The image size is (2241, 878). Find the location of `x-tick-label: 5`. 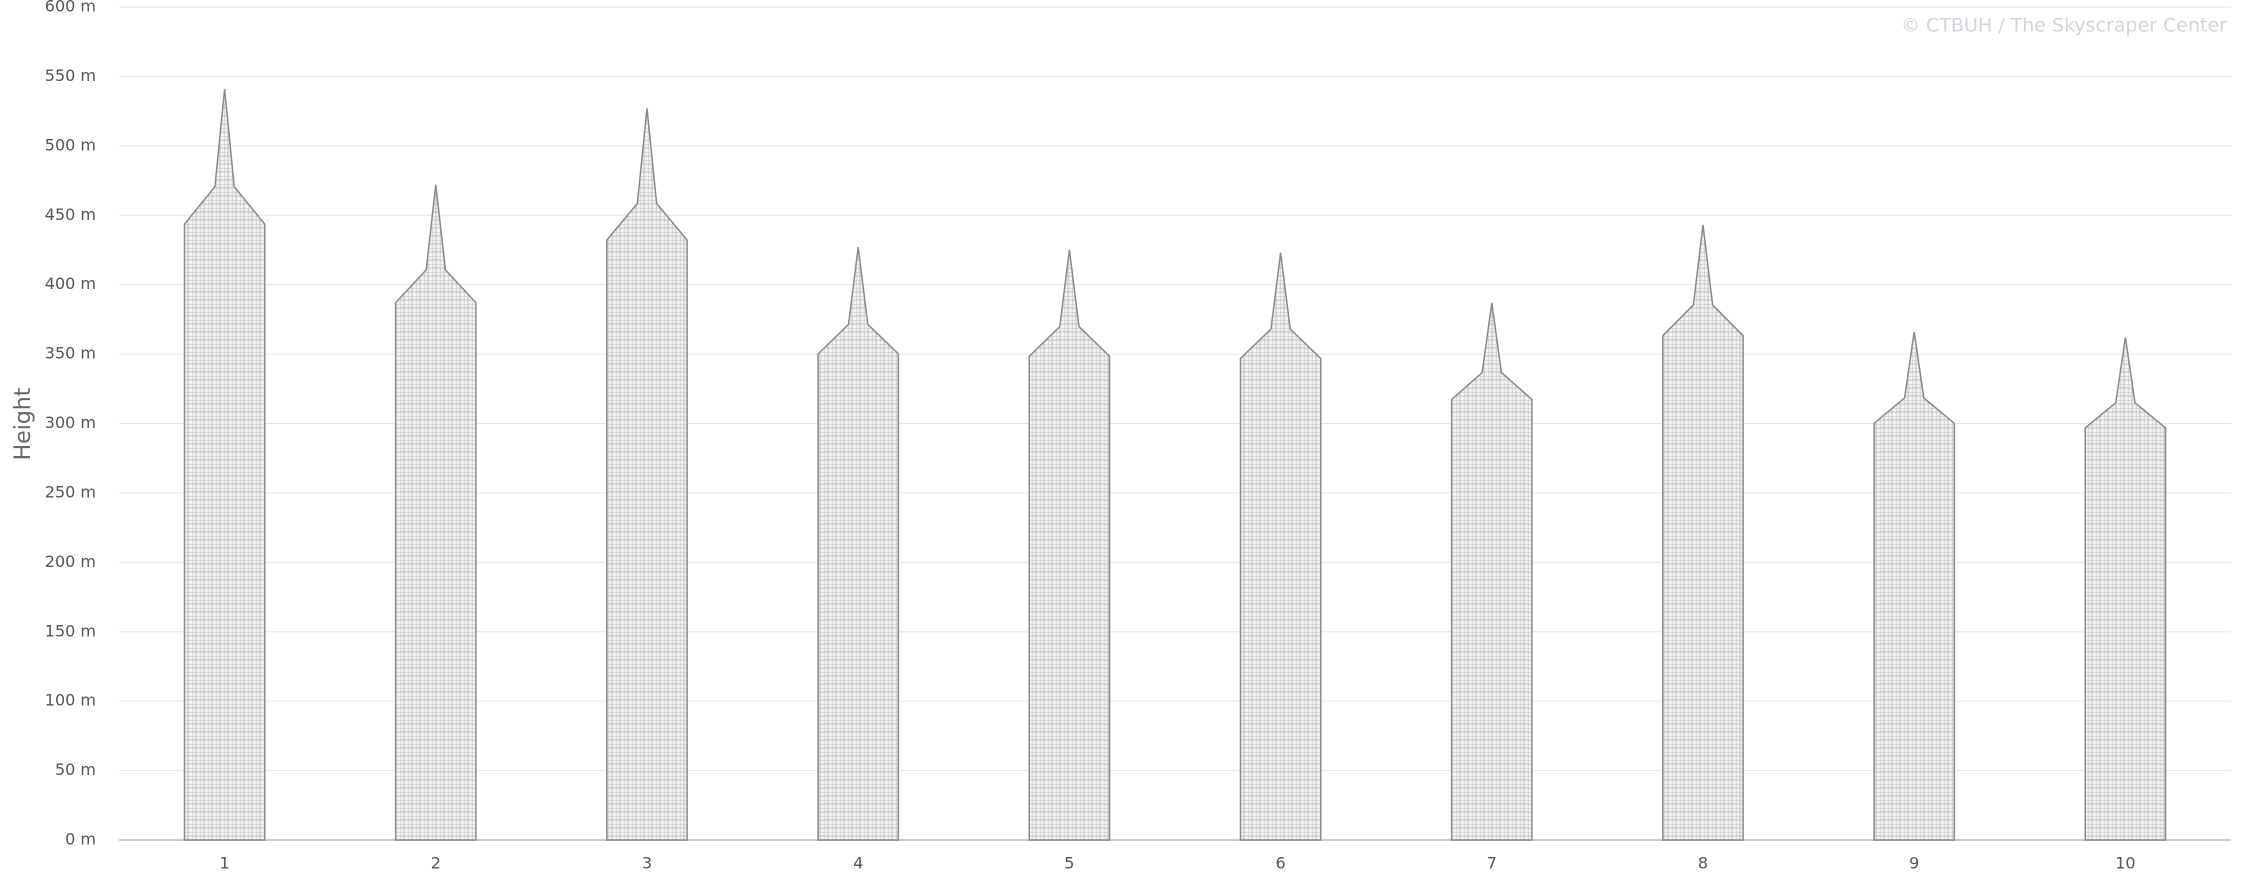

x-tick-label: 5 is located at coordinates (1069, 863).